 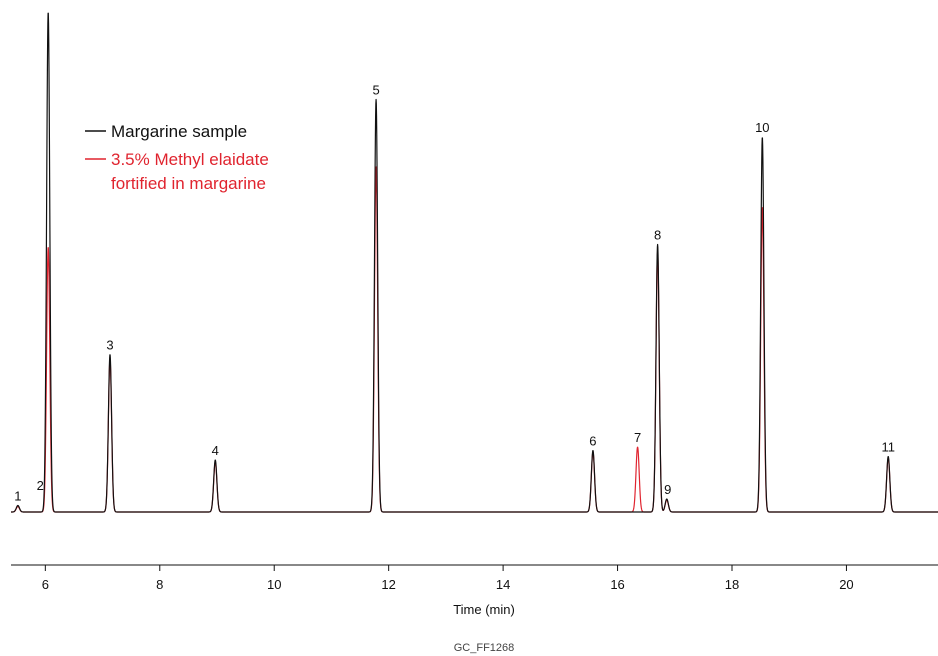 What do you see at coordinates (667, 489) in the screenshot?
I see `peak-label-9: 9` at bounding box center [667, 489].